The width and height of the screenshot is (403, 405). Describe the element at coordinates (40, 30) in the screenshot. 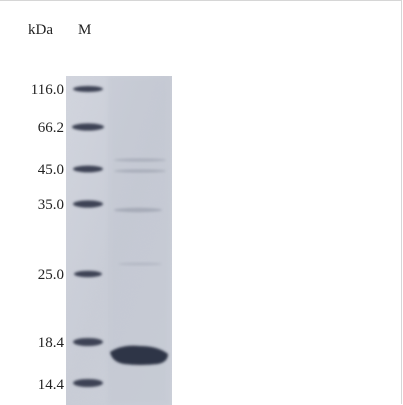

I see `unit-label: kDa` at that location.